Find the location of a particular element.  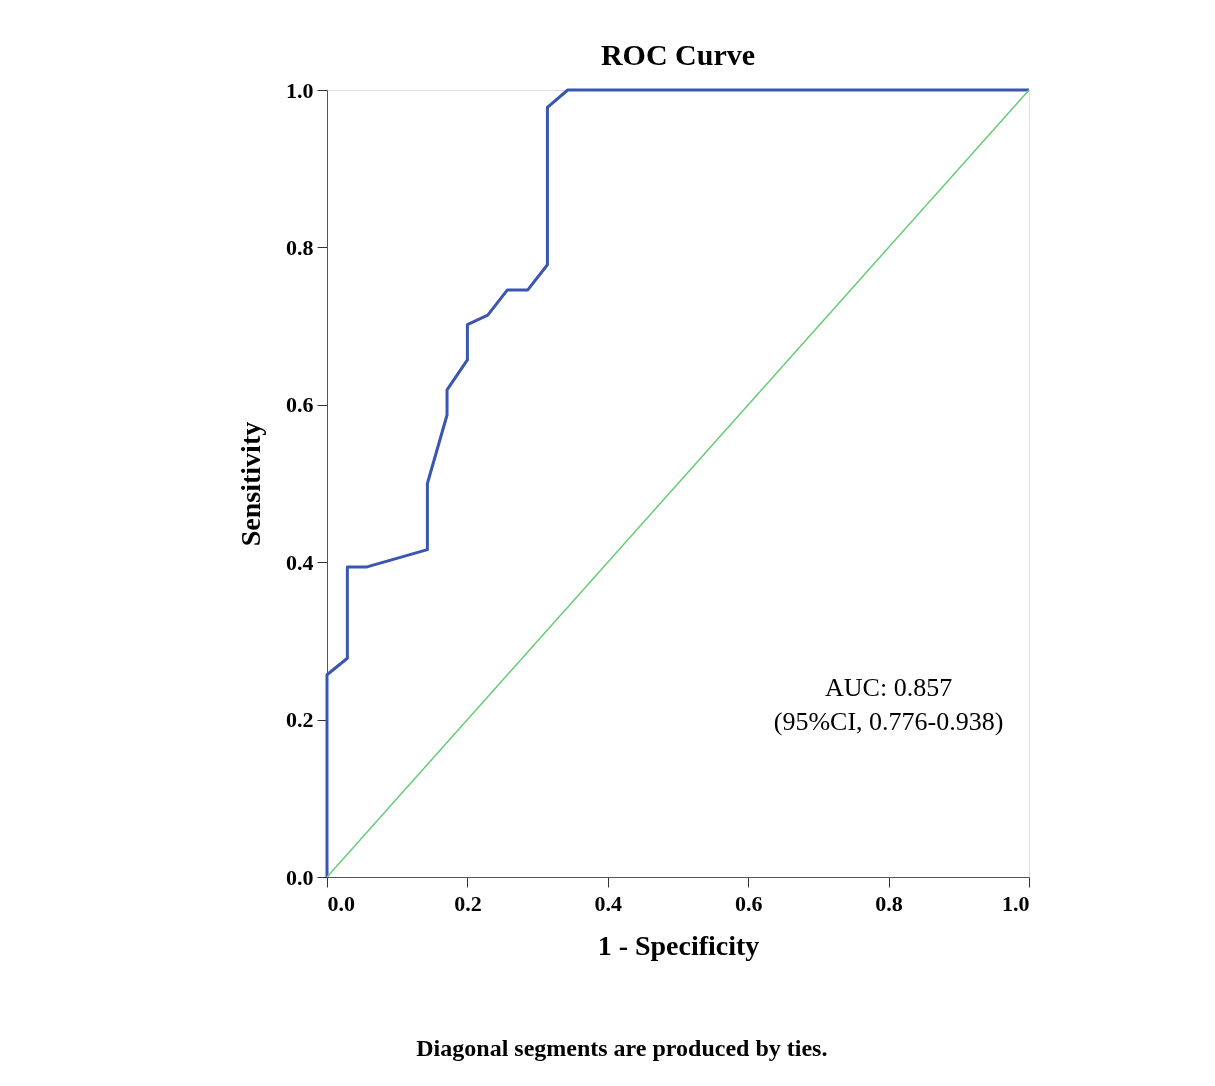

y-tick-label: 0.2 is located at coordinates (300, 720).